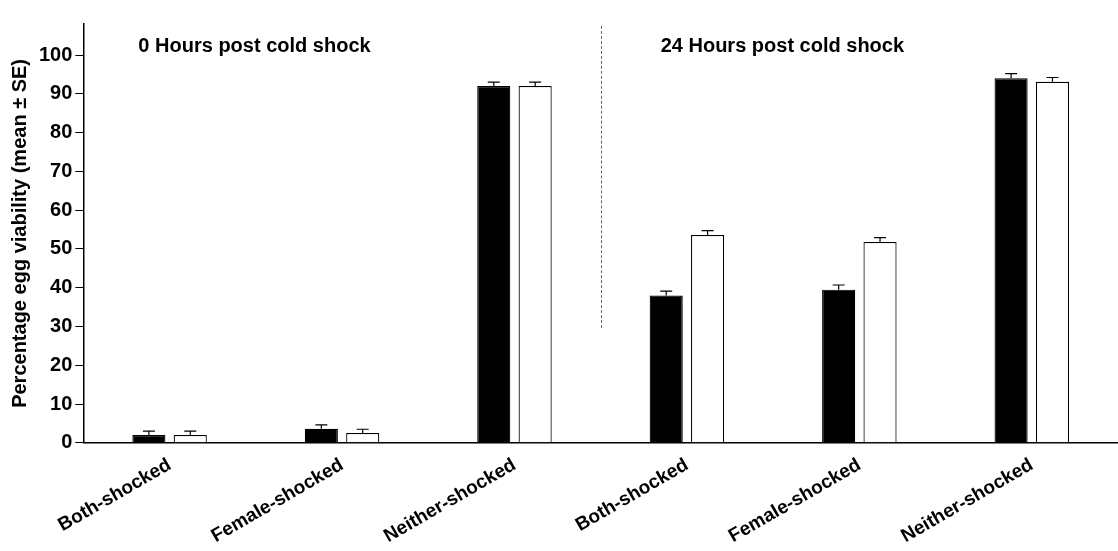  Describe the element at coordinates (61, 131) in the screenshot. I see `y-tick-label: 80` at that location.